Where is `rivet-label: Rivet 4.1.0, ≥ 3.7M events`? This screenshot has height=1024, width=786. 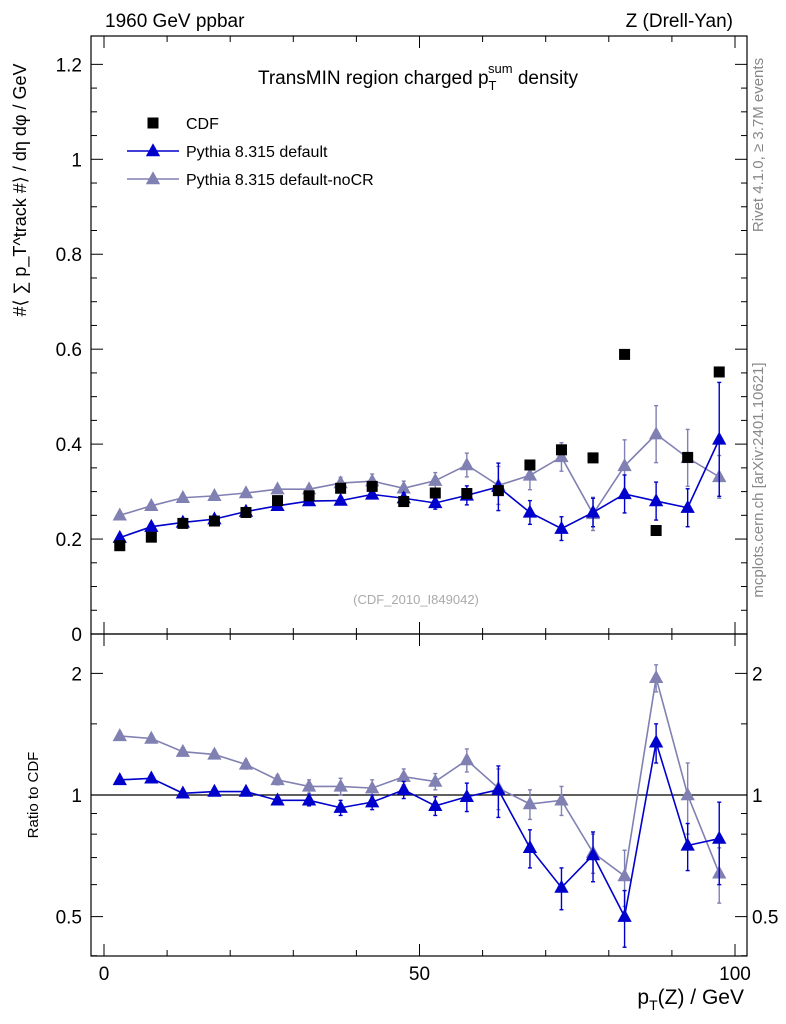 rivet-label: Rivet 4.1.0, ≥ 3.7M events is located at coordinates (758, 145).